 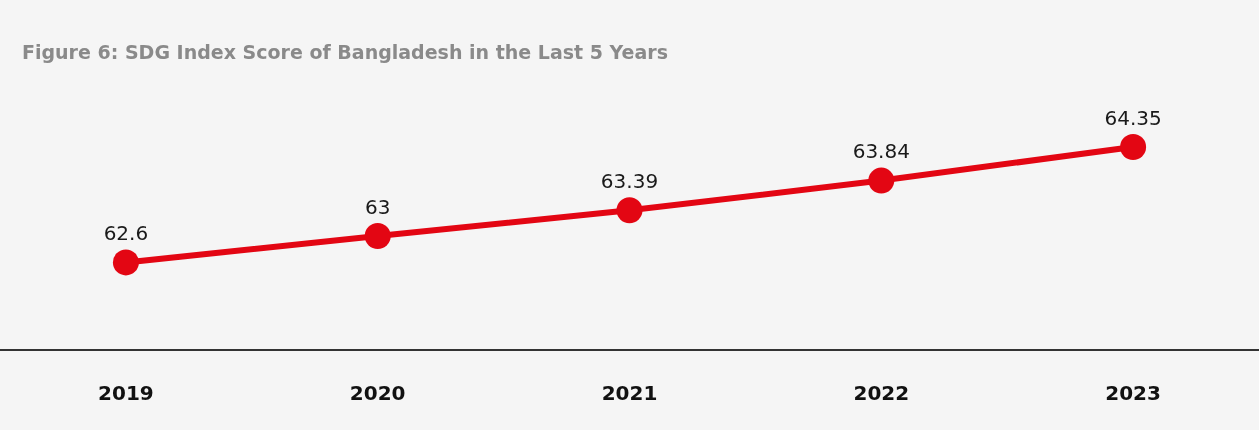 I want to click on chart-title: Figure 6: SDG Index Score of Bangladesh in the Last 5 Years, so click(x=345, y=51).